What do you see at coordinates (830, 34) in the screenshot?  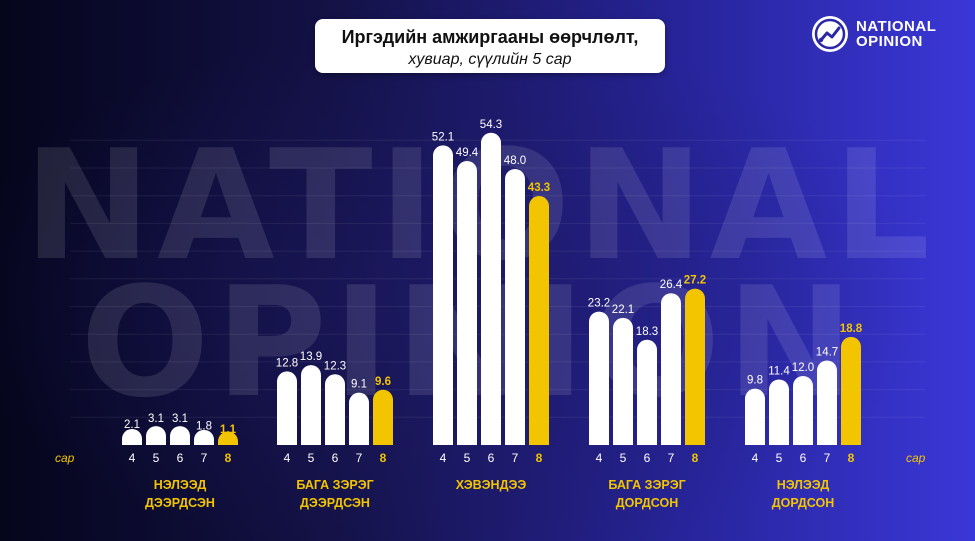 I see `trend-chart-icon` at bounding box center [830, 34].